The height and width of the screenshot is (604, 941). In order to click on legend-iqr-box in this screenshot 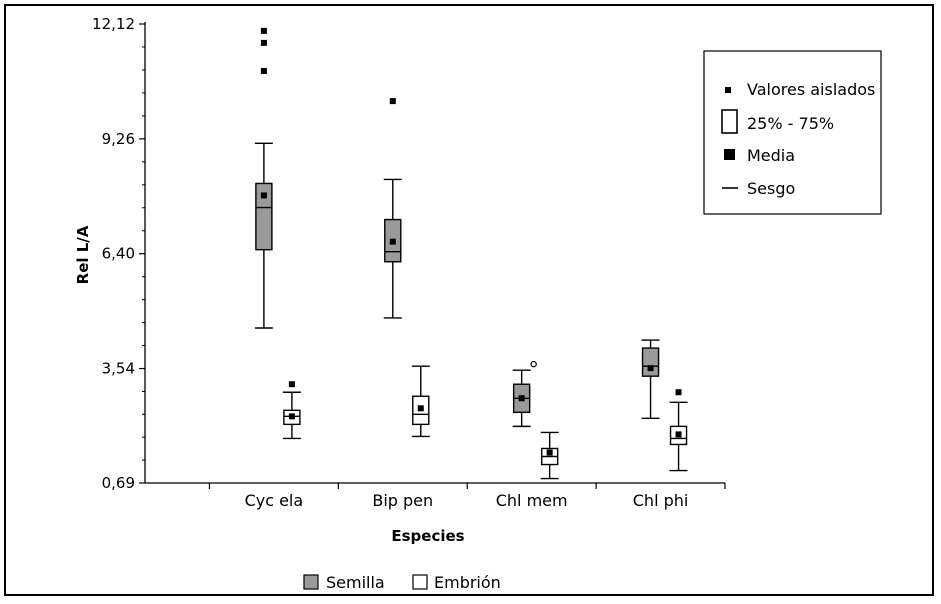, I will do `click(729, 121)`.